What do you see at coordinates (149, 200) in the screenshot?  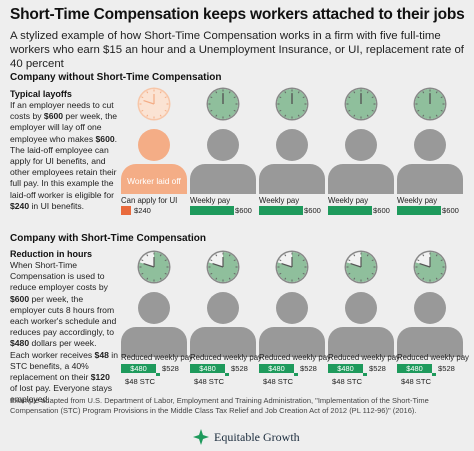 I see `apply-ui-label: Can apply for UI` at bounding box center [149, 200].